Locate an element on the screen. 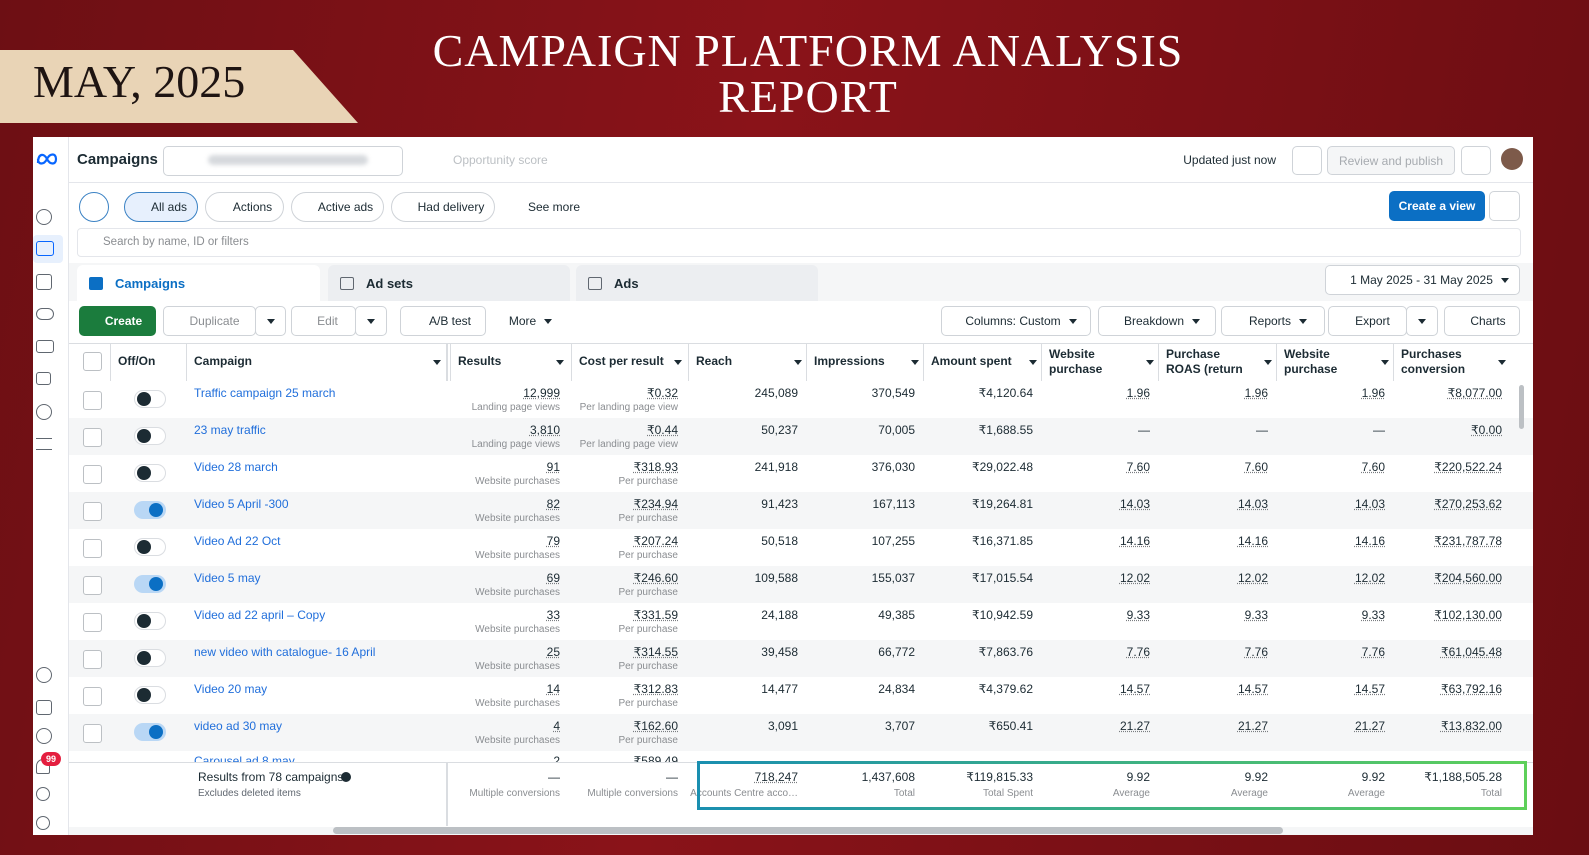 Image resolution: width=1589 pixels, height=855 pixels. conversion-value: ₹63,792.16 is located at coordinates (1471, 689).